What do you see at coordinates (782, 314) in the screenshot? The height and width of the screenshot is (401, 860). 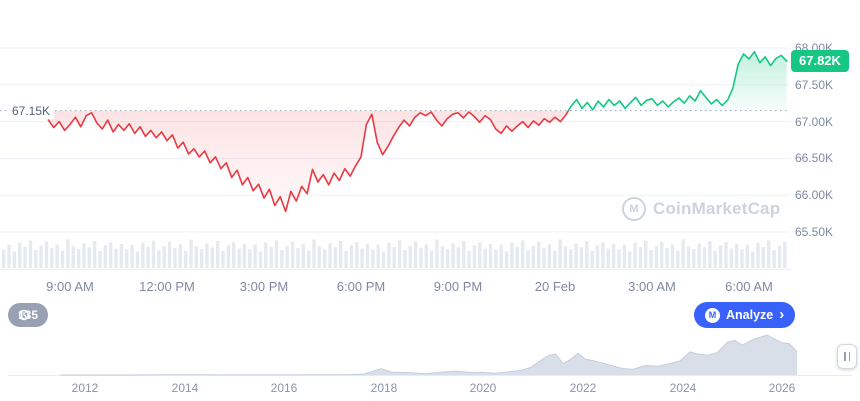 I see `chevron-right-icon: ›` at bounding box center [782, 314].